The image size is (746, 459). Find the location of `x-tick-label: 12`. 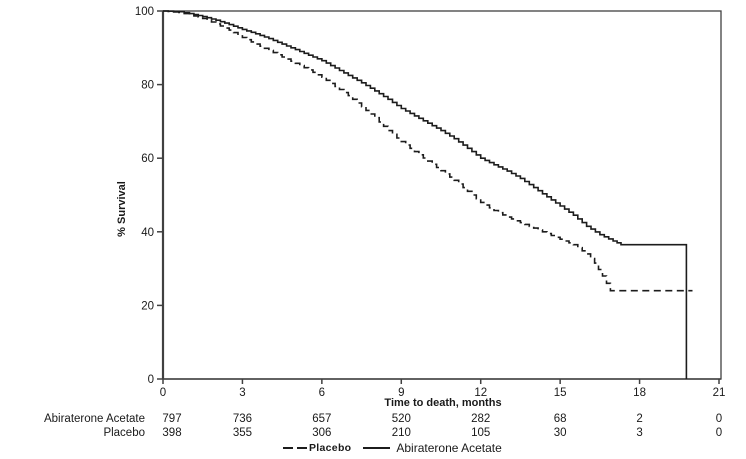

x-tick-label: 12 is located at coordinates (480, 393).